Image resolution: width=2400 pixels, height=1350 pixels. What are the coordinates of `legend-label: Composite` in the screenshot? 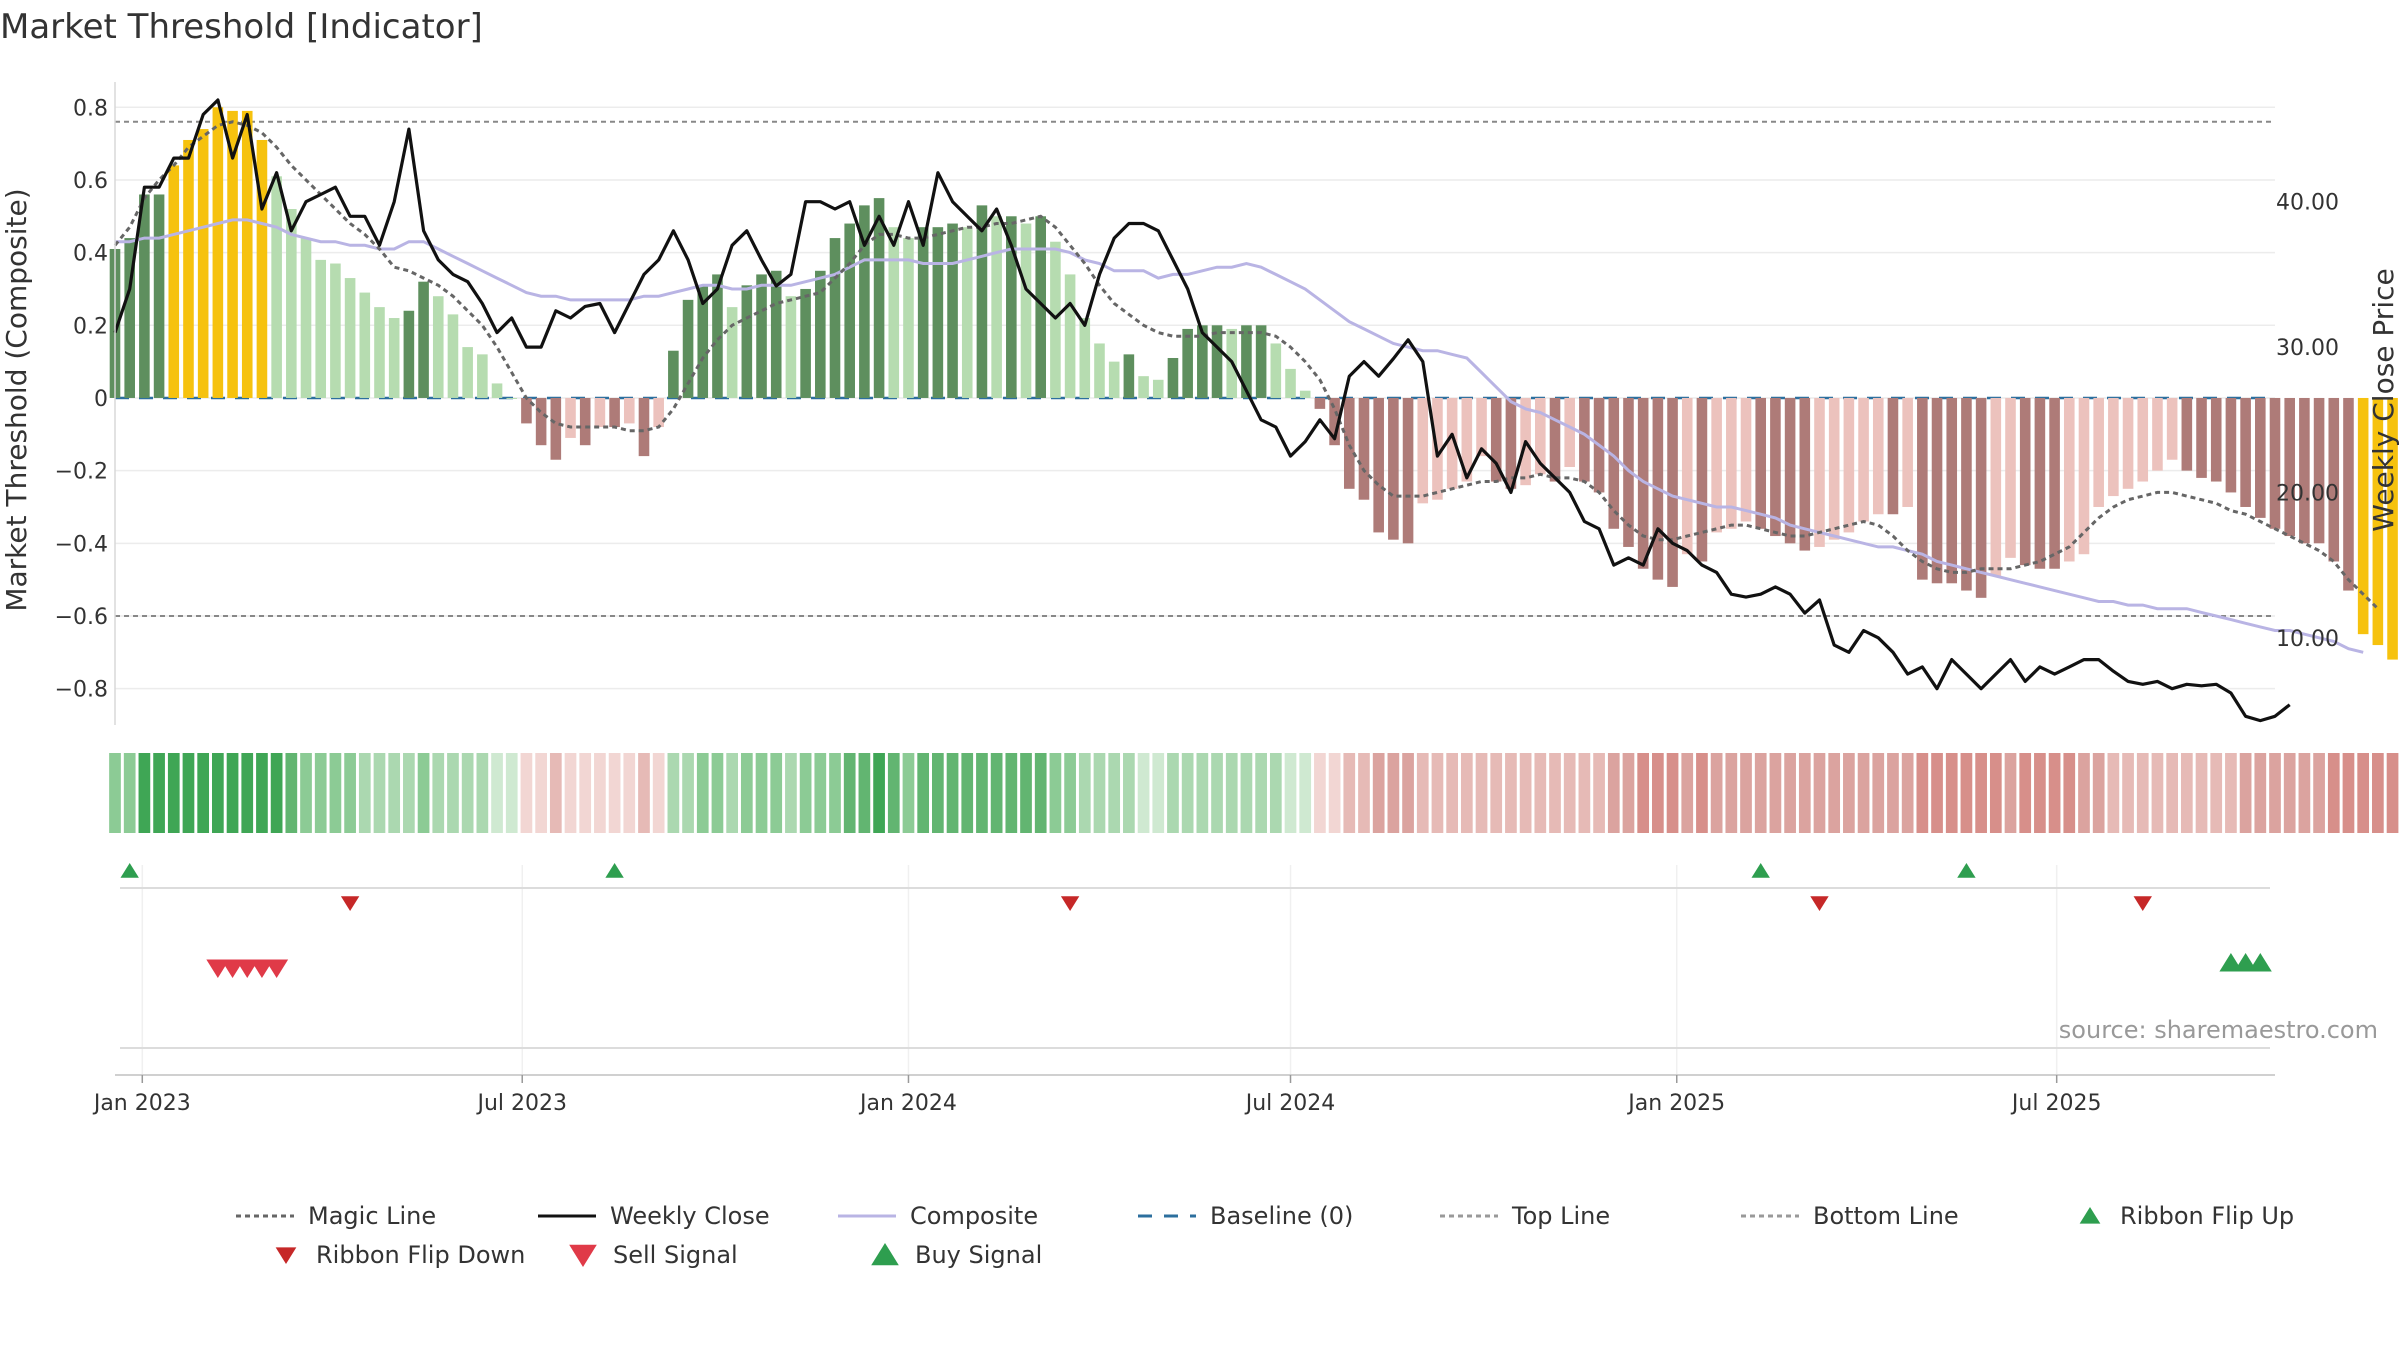 It's located at (974, 1216).